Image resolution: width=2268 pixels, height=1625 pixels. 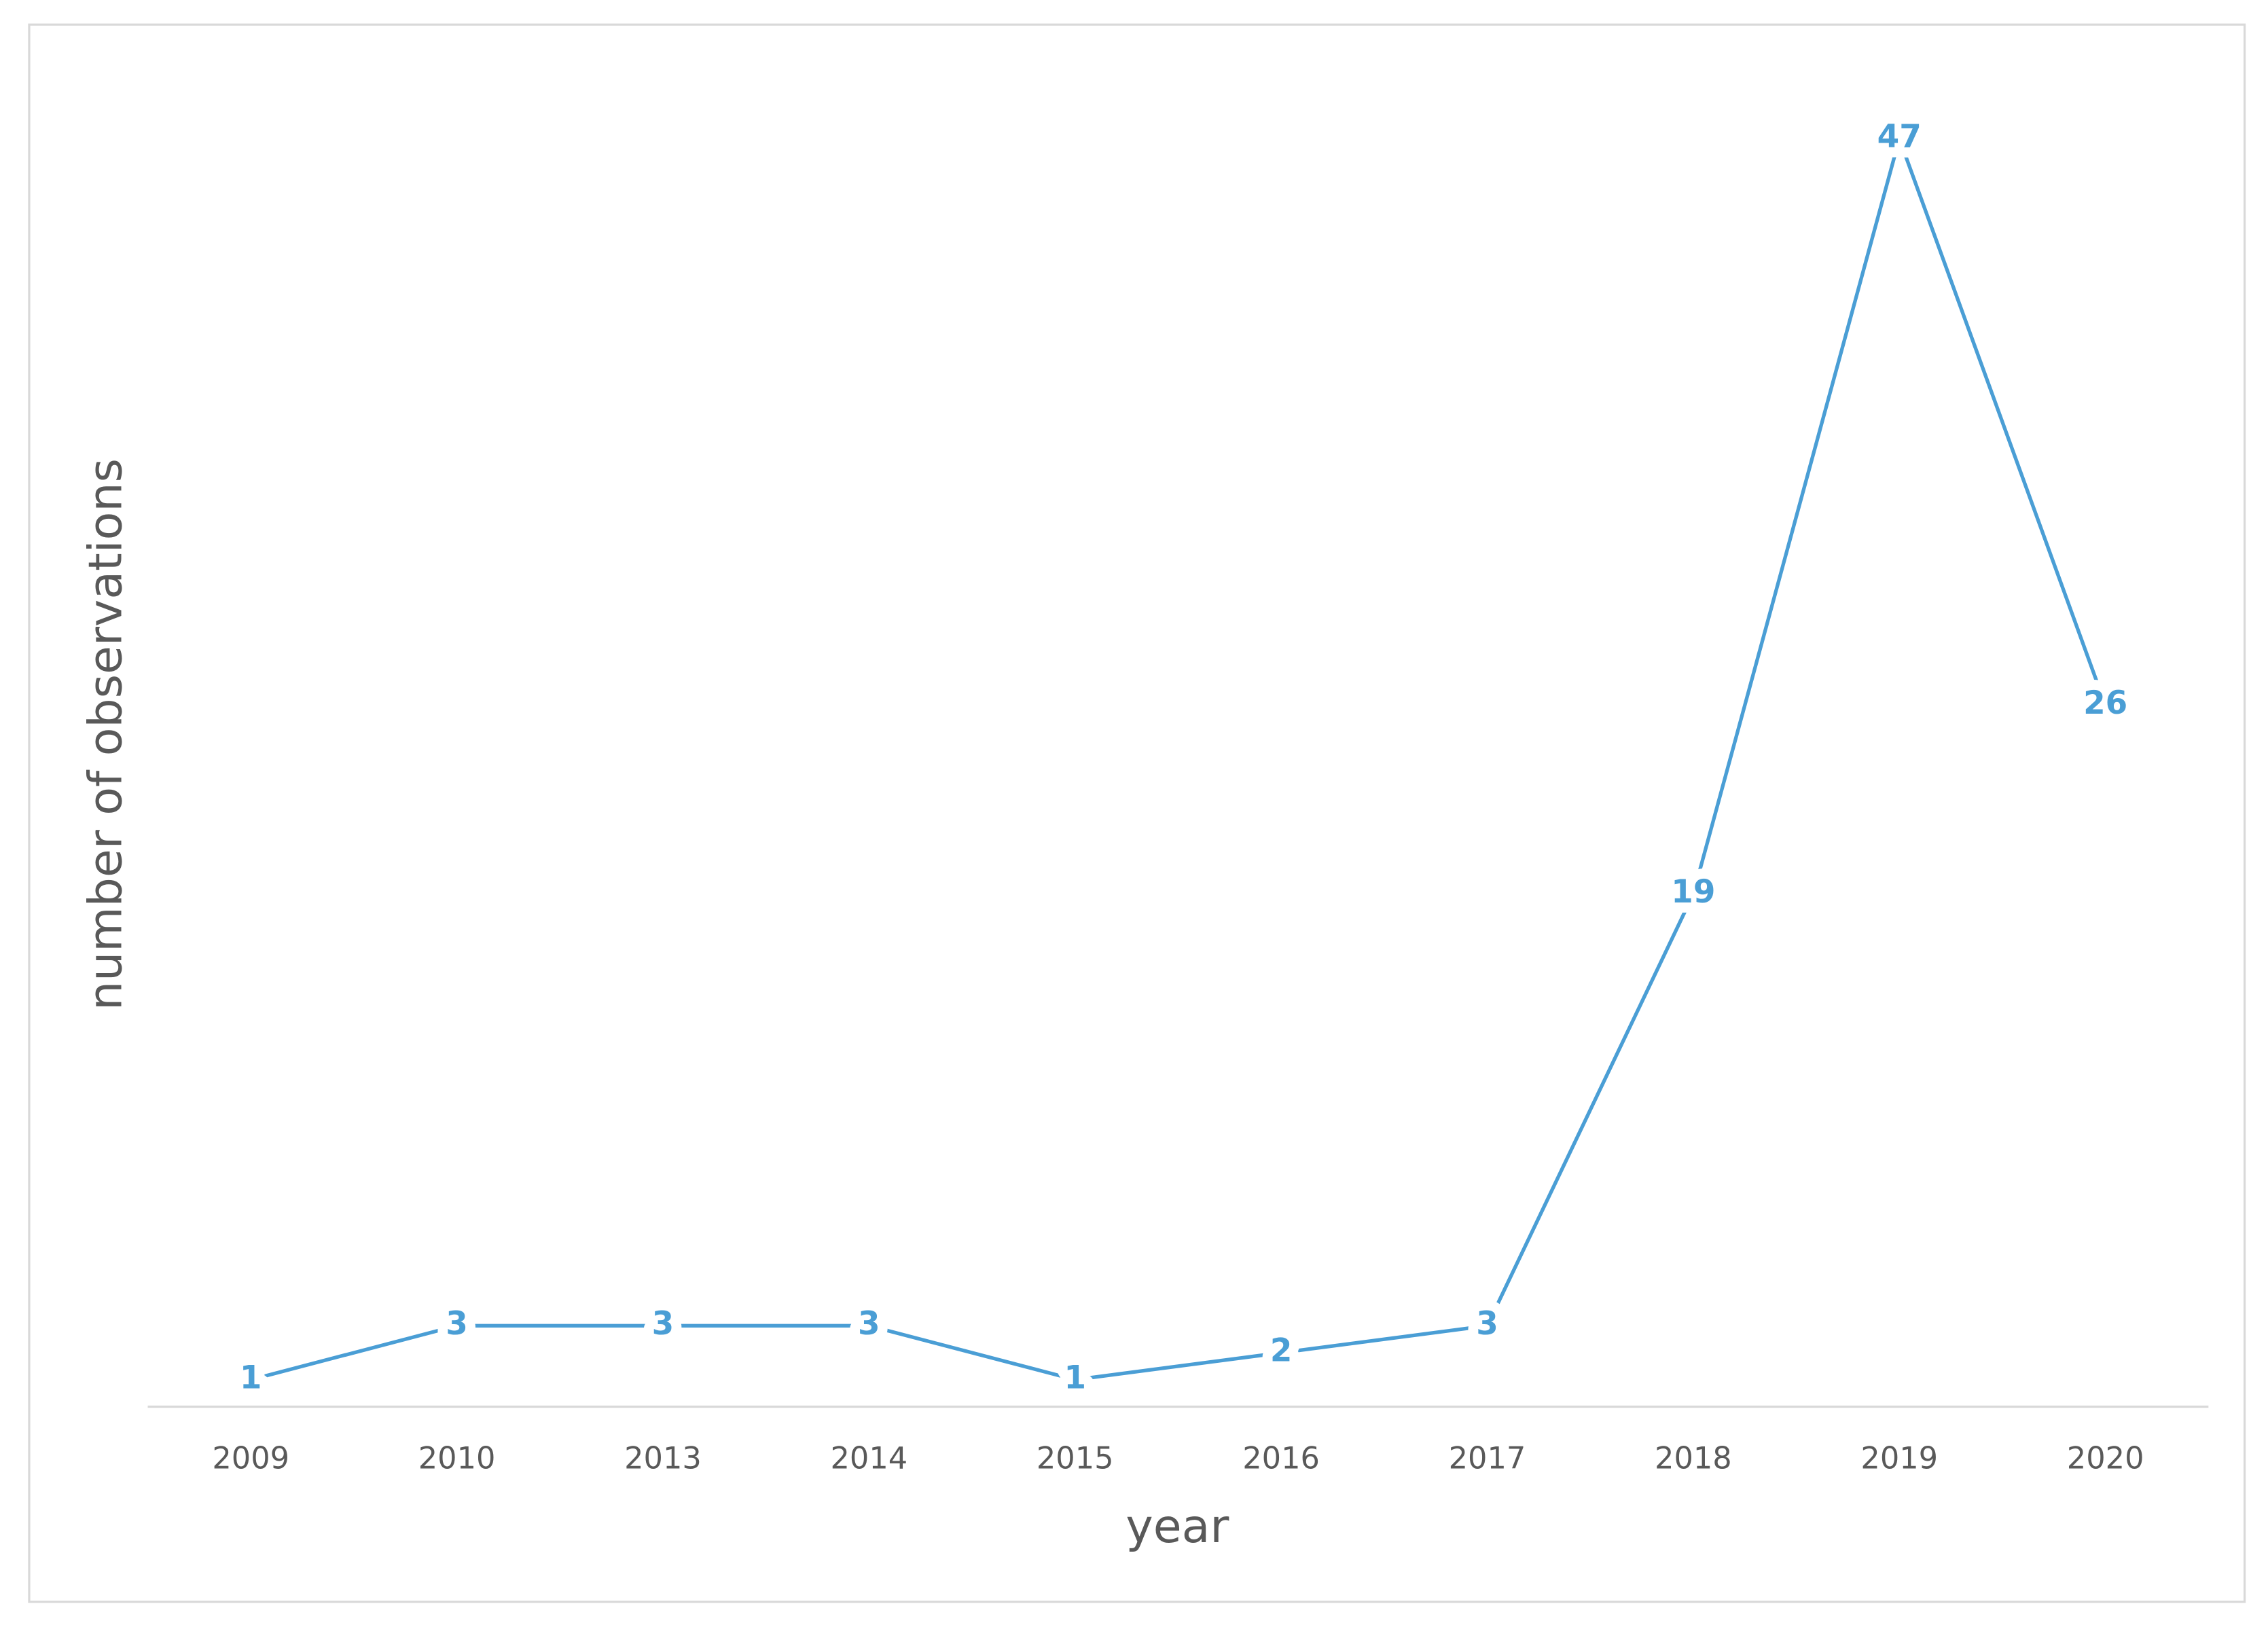 What do you see at coordinates (250, 1458) in the screenshot?
I see `x-tick-label: 2009` at bounding box center [250, 1458].